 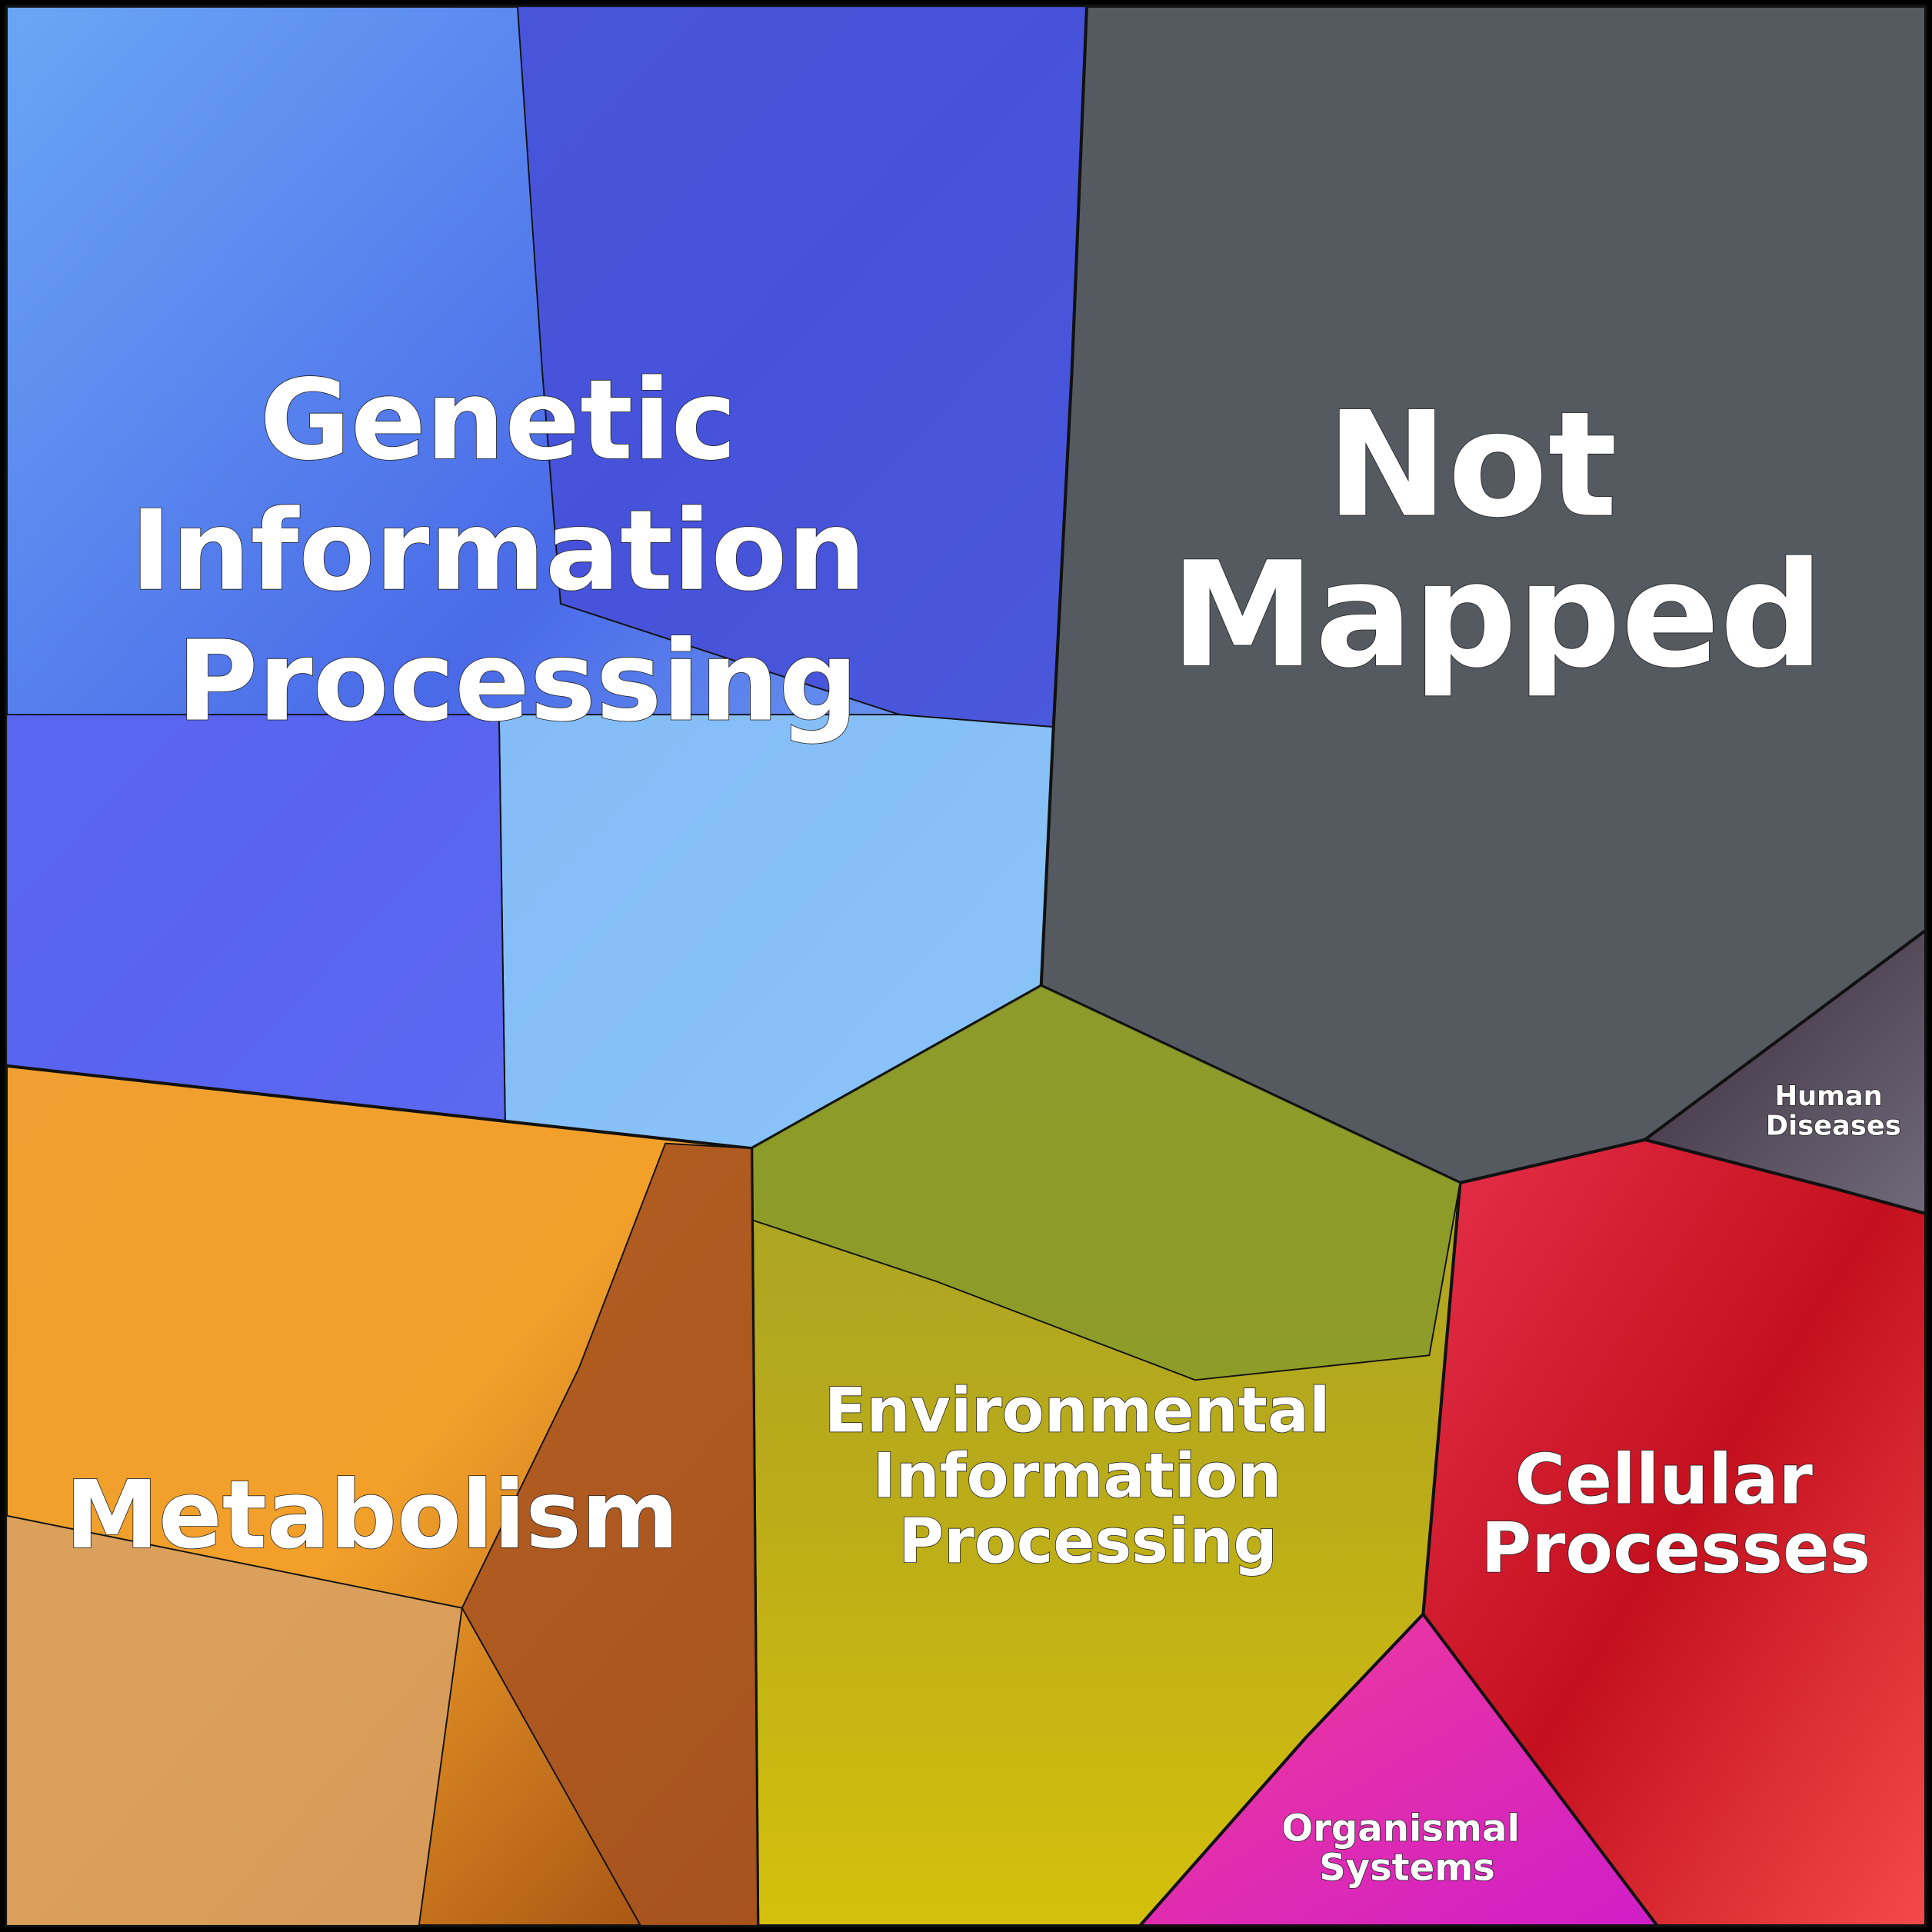 What do you see at coordinates (1471, 465) in the screenshot?
I see `label-line: Not` at bounding box center [1471, 465].